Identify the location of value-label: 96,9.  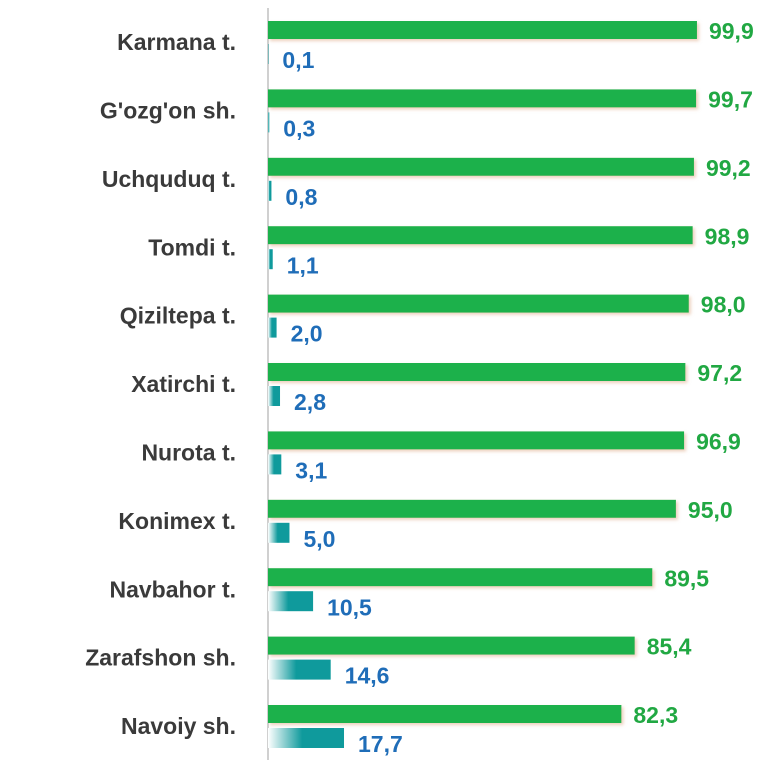
(718, 441).